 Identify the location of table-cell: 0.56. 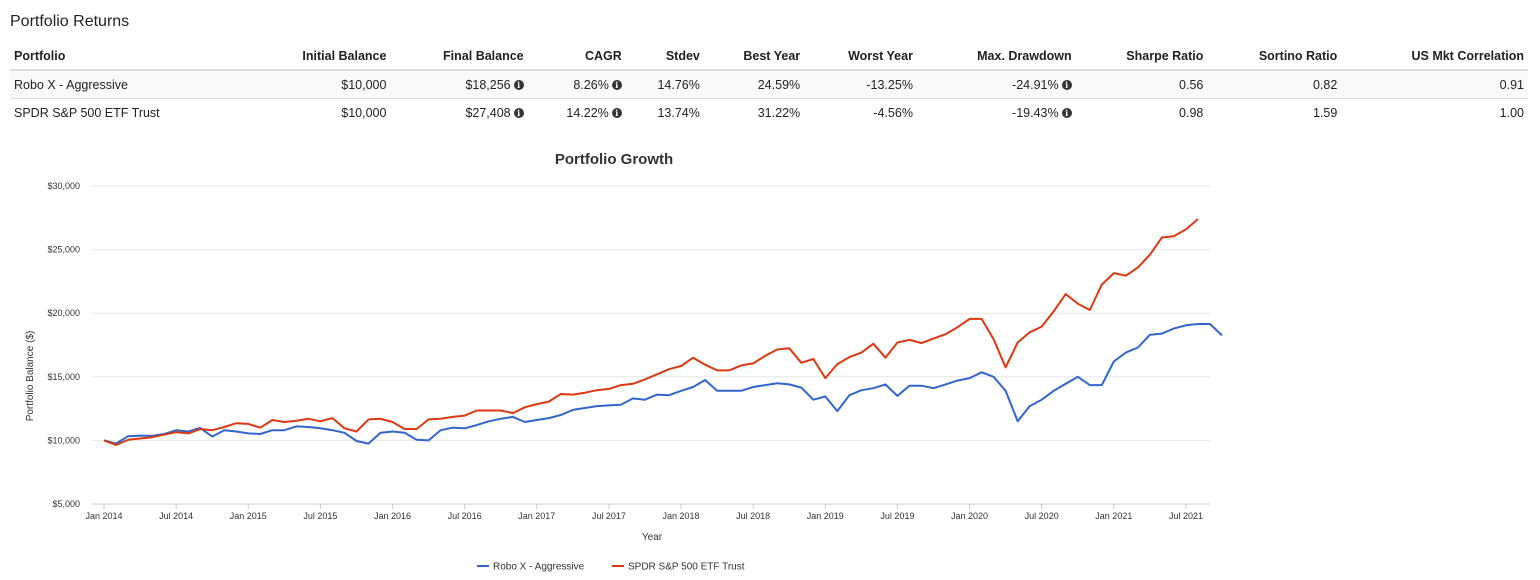
(1141, 84).